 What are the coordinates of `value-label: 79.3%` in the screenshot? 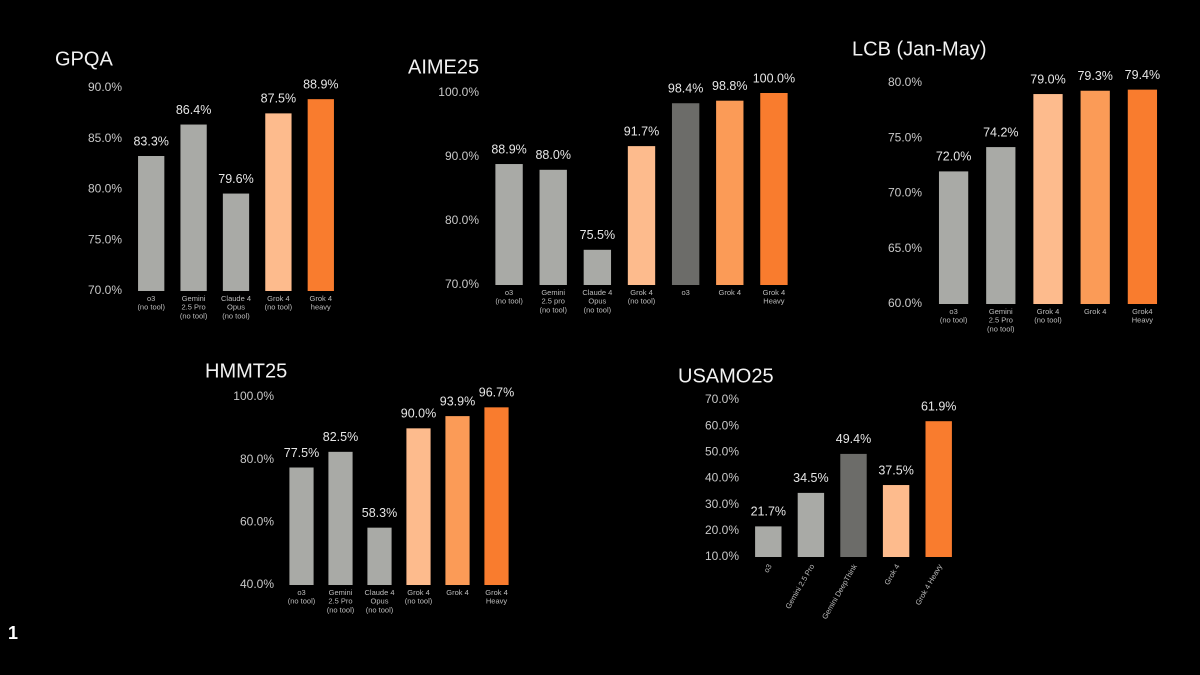 It's located at (1094, 76).